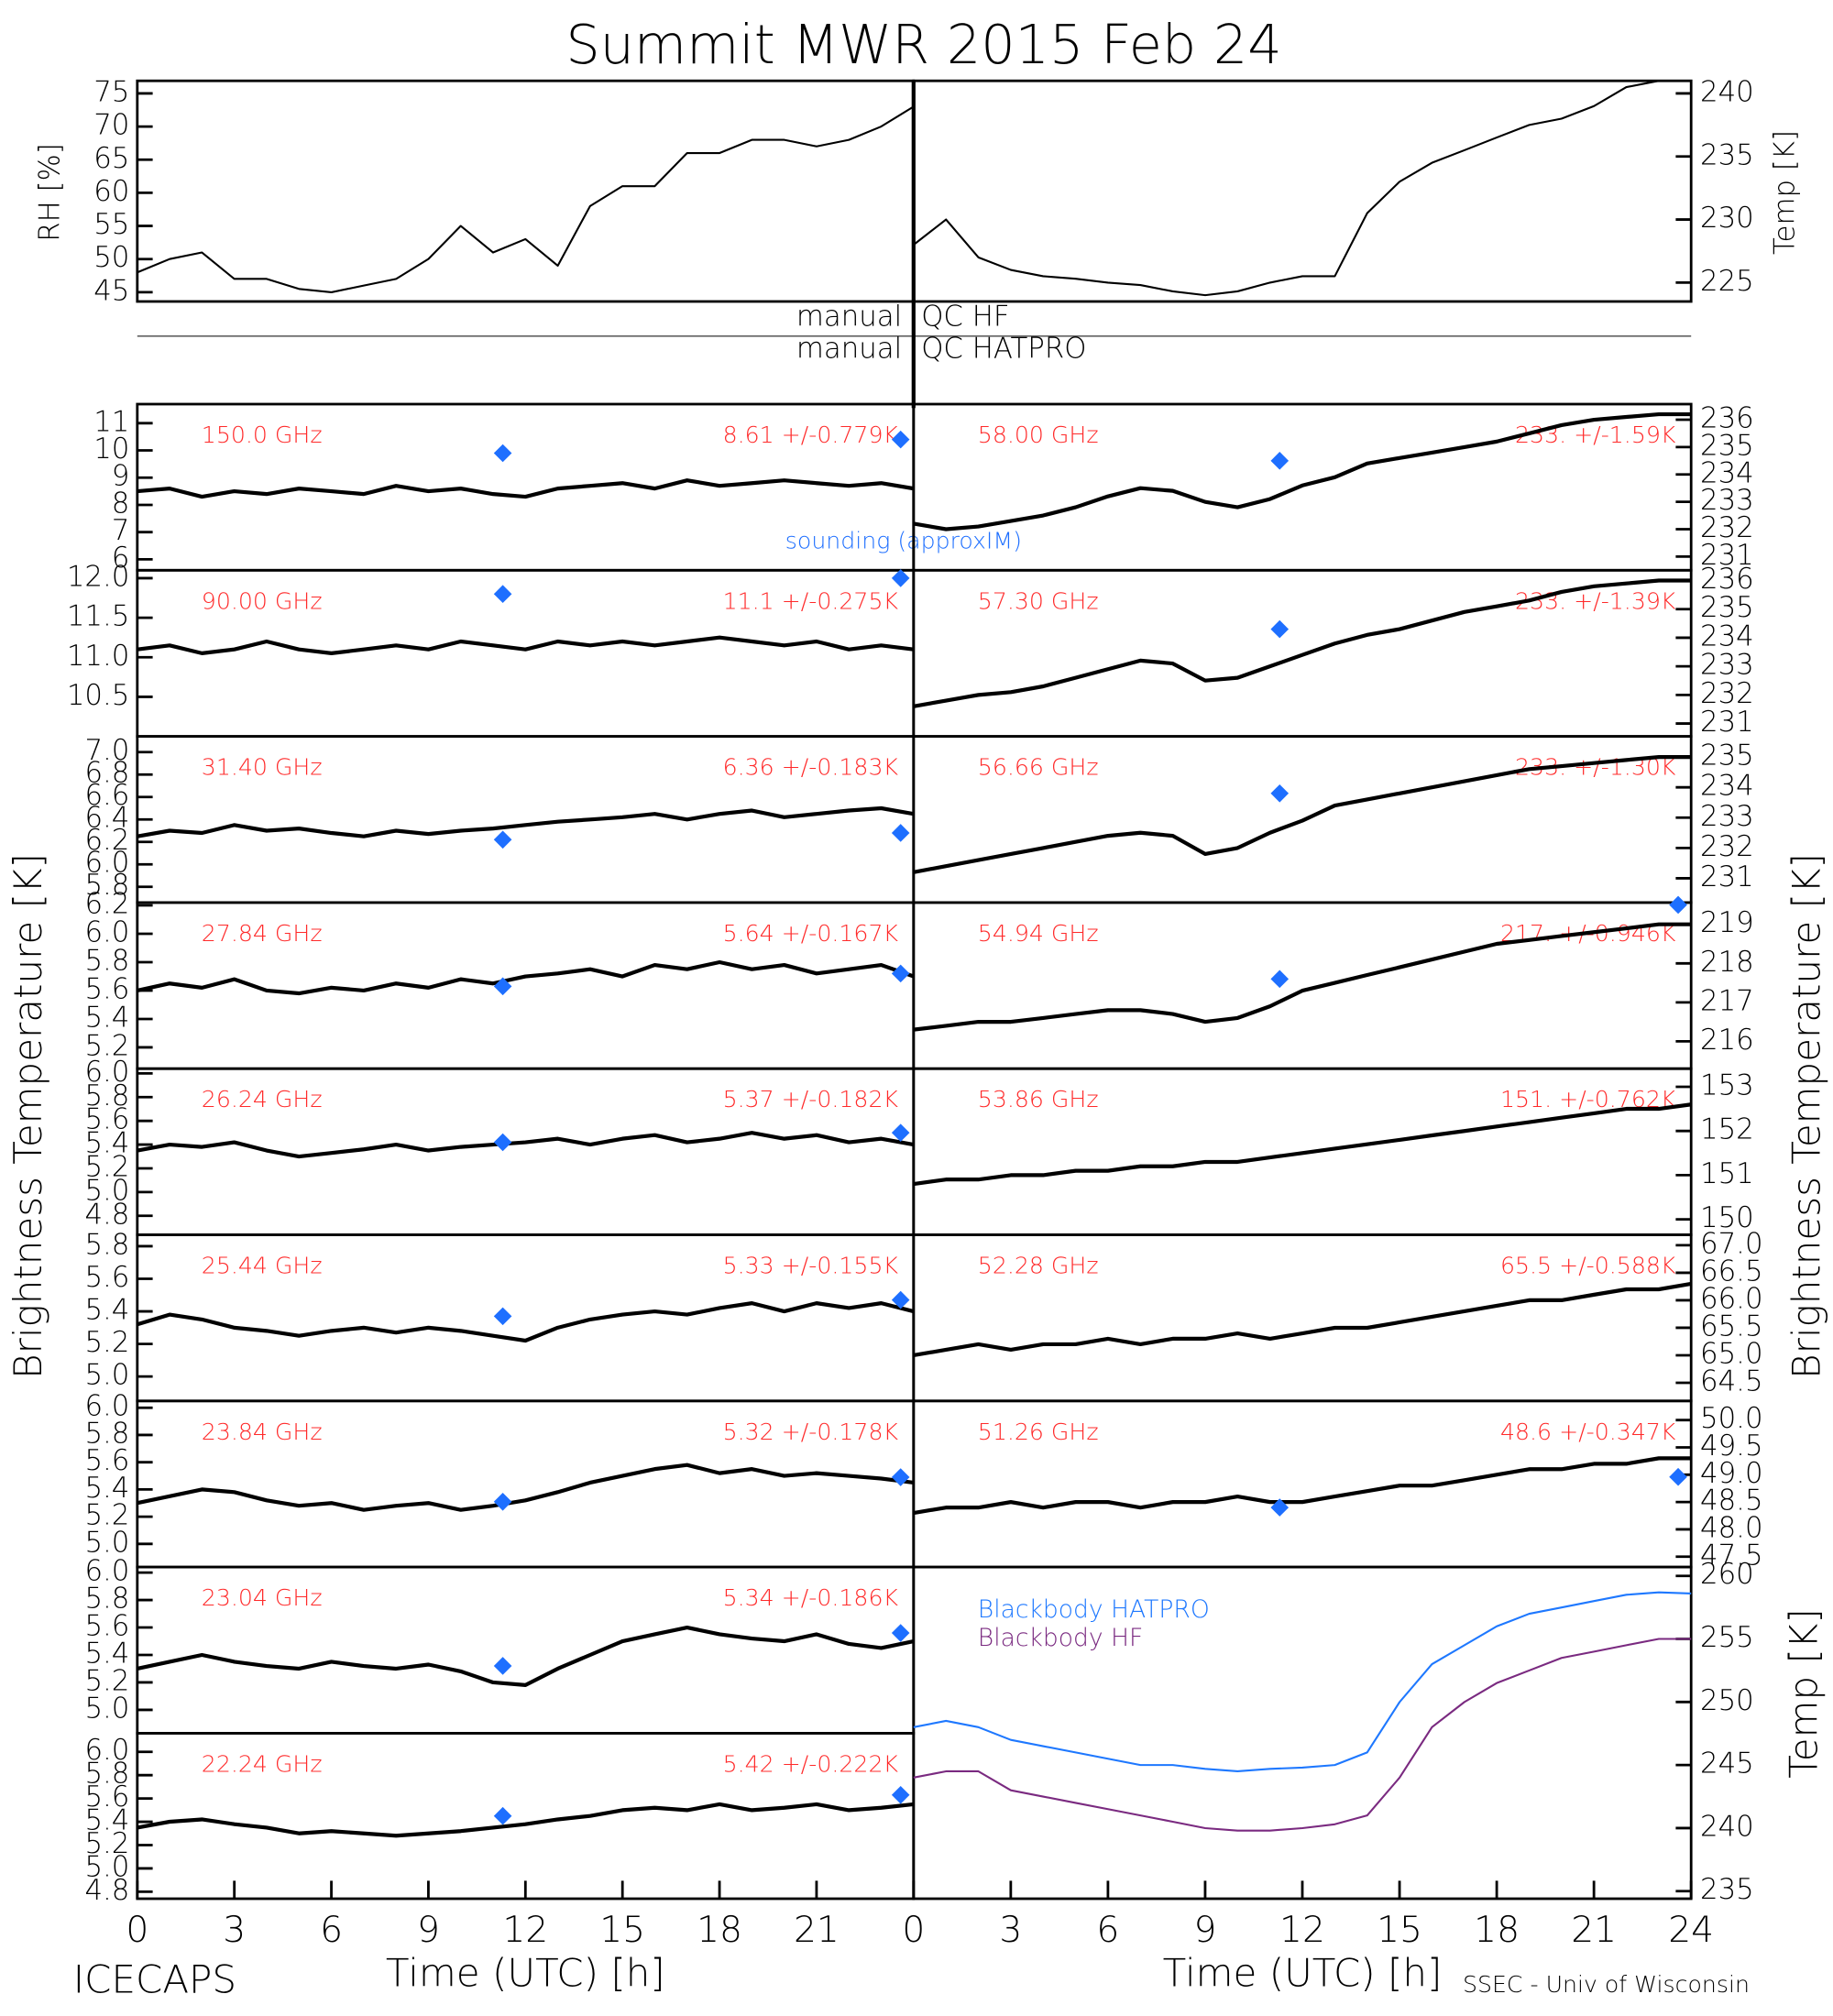 This screenshot has width=1833, height=2016. What do you see at coordinates (111, 290) in the screenshot?
I see `y-tick-label: 45` at bounding box center [111, 290].